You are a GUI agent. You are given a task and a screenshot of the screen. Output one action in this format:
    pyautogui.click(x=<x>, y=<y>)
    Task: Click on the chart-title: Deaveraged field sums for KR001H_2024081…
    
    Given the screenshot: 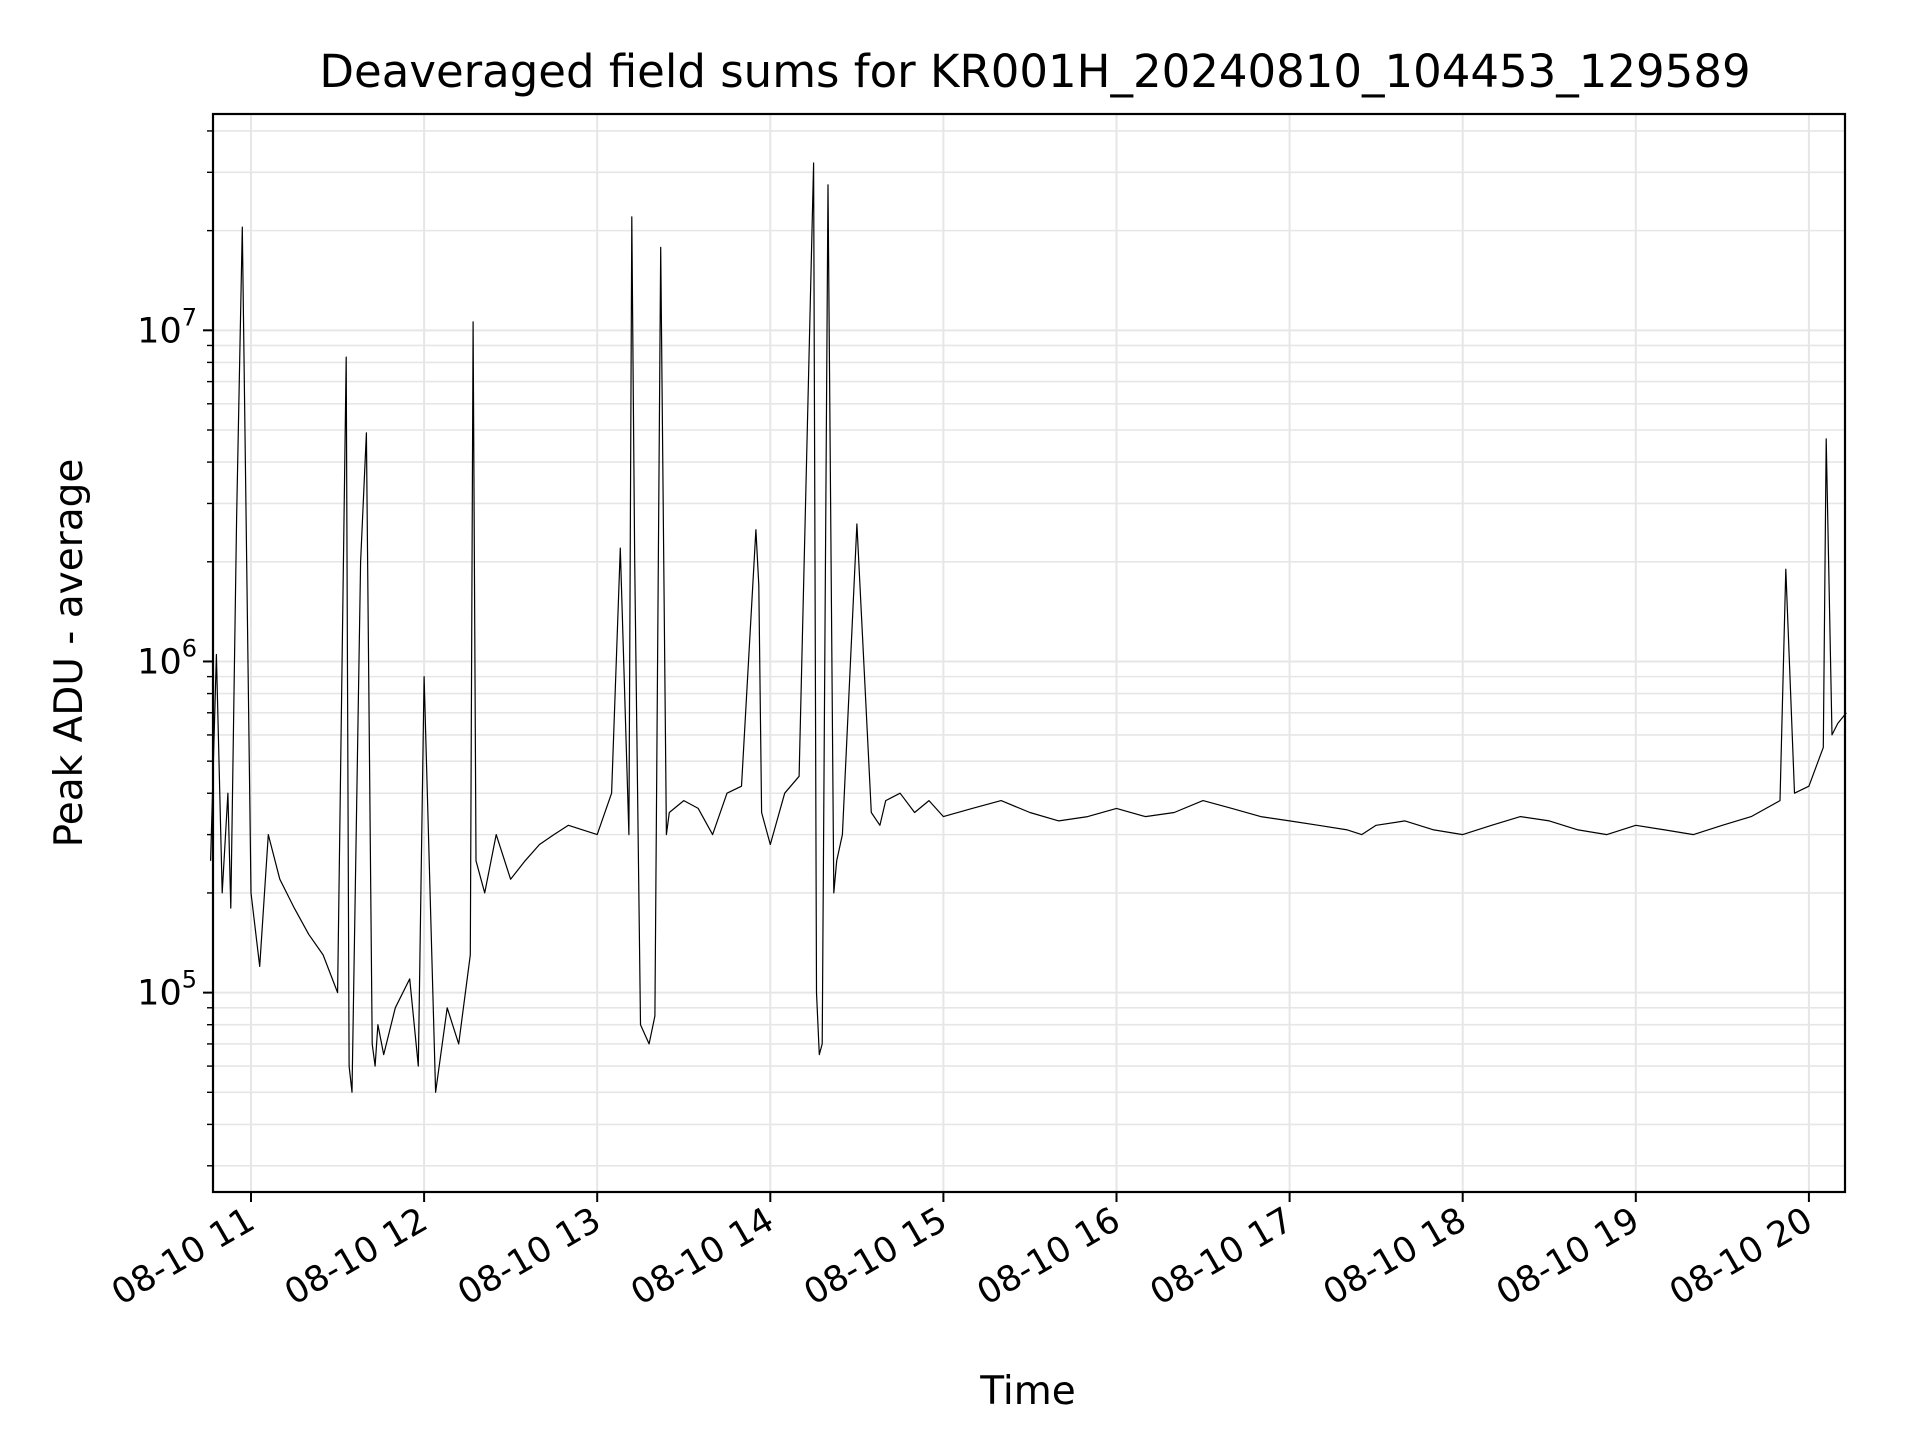 What is the action you would take?
    pyautogui.click(x=1034, y=71)
    